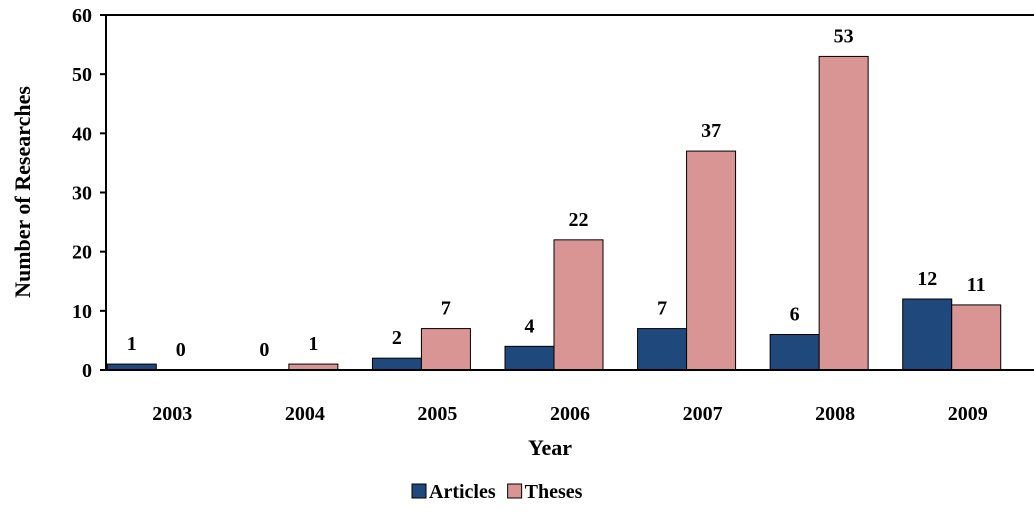  Describe the element at coordinates (82, 253) in the screenshot. I see `y-tick-label: 20` at that location.